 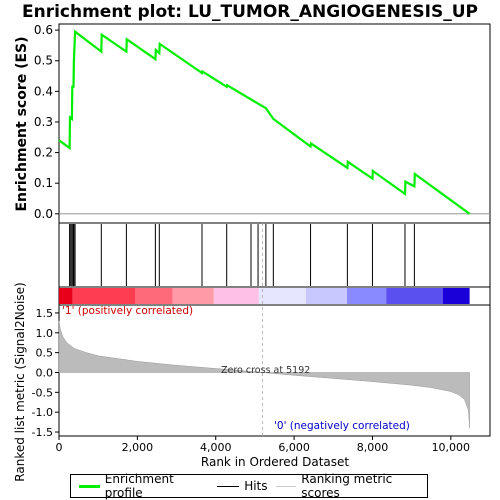 What do you see at coordinates (59, 447) in the screenshot?
I see `x-tick-label: 0` at bounding box center [59, 447].